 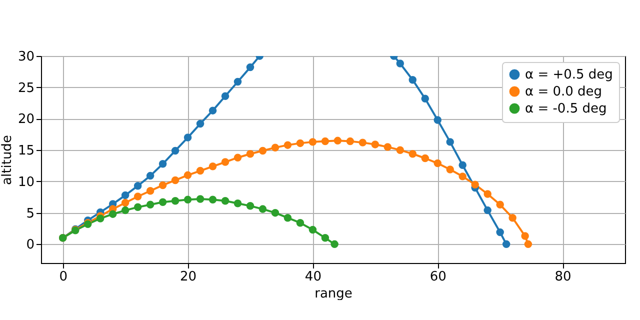 I want to click on x-tick-label: 0, so click(x=63, y=277).